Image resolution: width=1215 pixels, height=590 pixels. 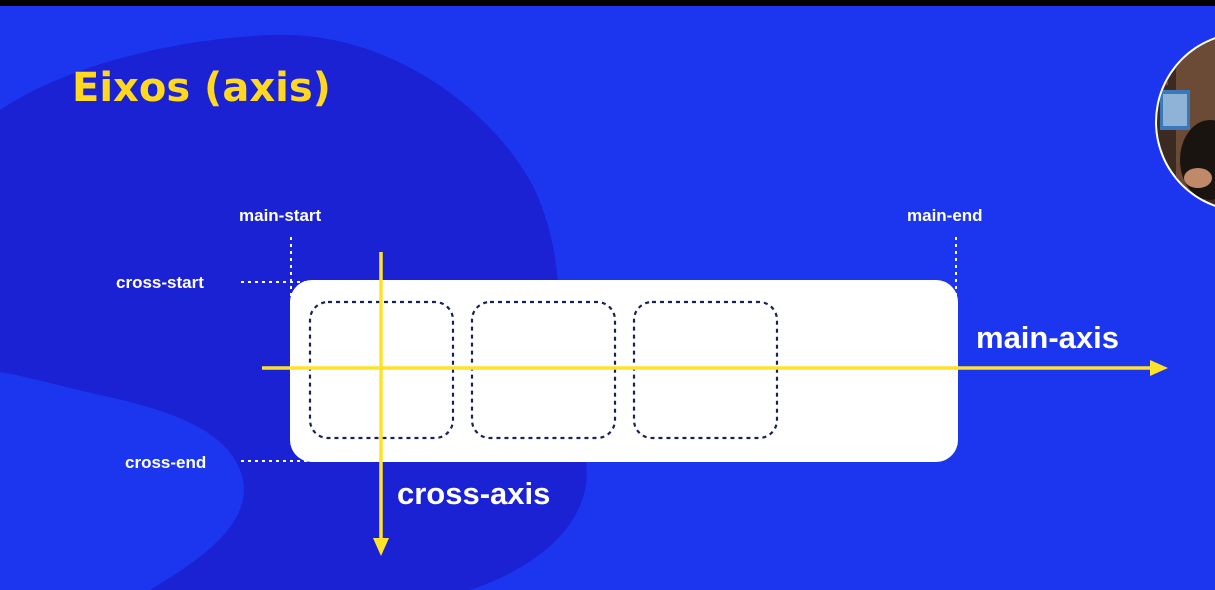 What do you see at coordinates (201, 88) in the screenshot?
I see `slide-title: Eixos (axis)` at bounding box center [201, 88].